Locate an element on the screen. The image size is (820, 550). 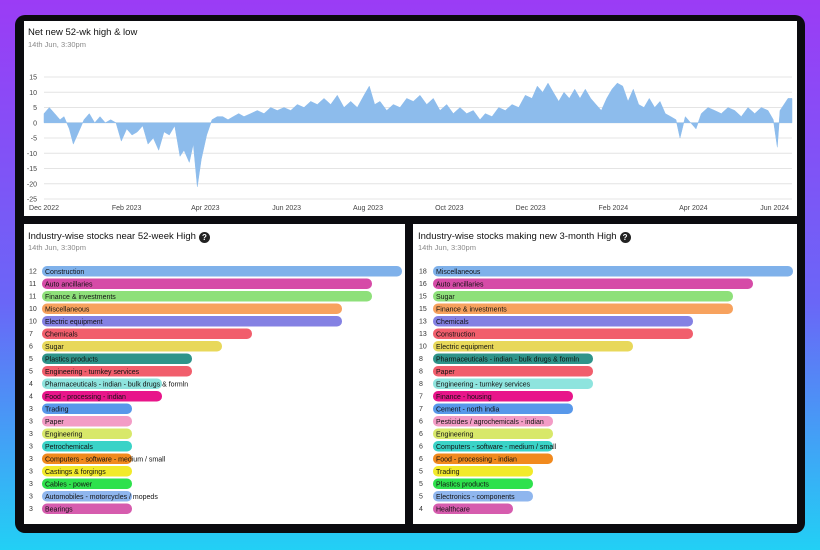
bar-category-label: Chemicals is located at coordinates (61, 334).